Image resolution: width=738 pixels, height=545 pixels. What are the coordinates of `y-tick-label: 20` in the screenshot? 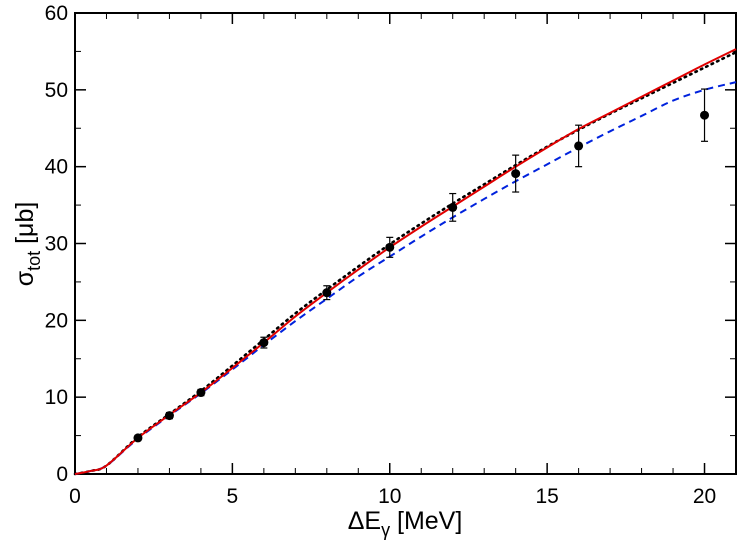 It's located at (56, 320).